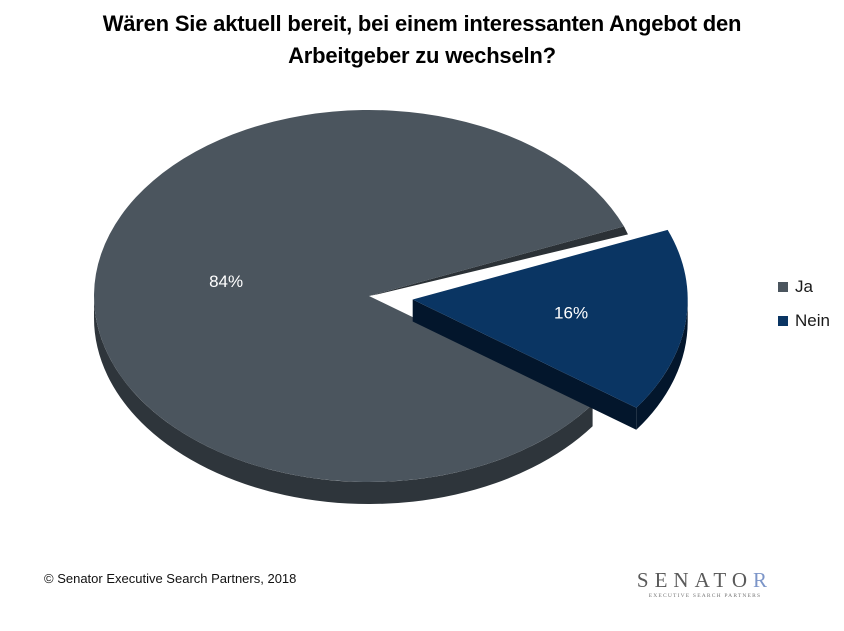 This screenshot has height=631, width=844. I want to click on pie-slice-nein: 16%, so click(550, 329).